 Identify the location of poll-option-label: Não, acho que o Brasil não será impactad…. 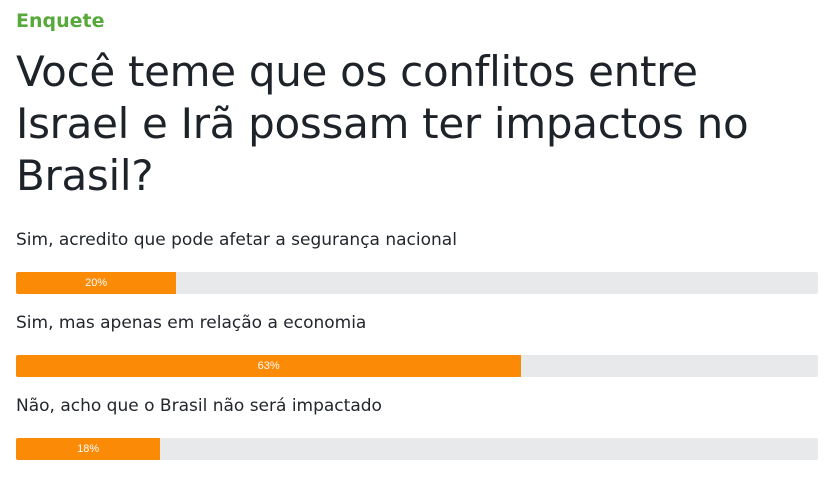
(199, 406).